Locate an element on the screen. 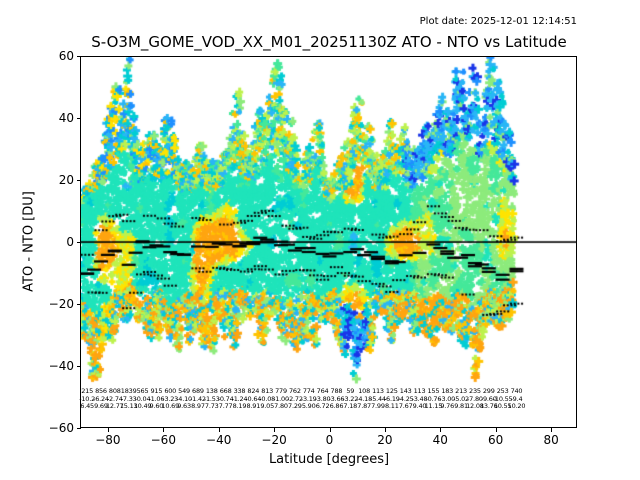 This screenshot has width=640, height=480. y-tick-label: −40 is located at coordinates (61, 366).